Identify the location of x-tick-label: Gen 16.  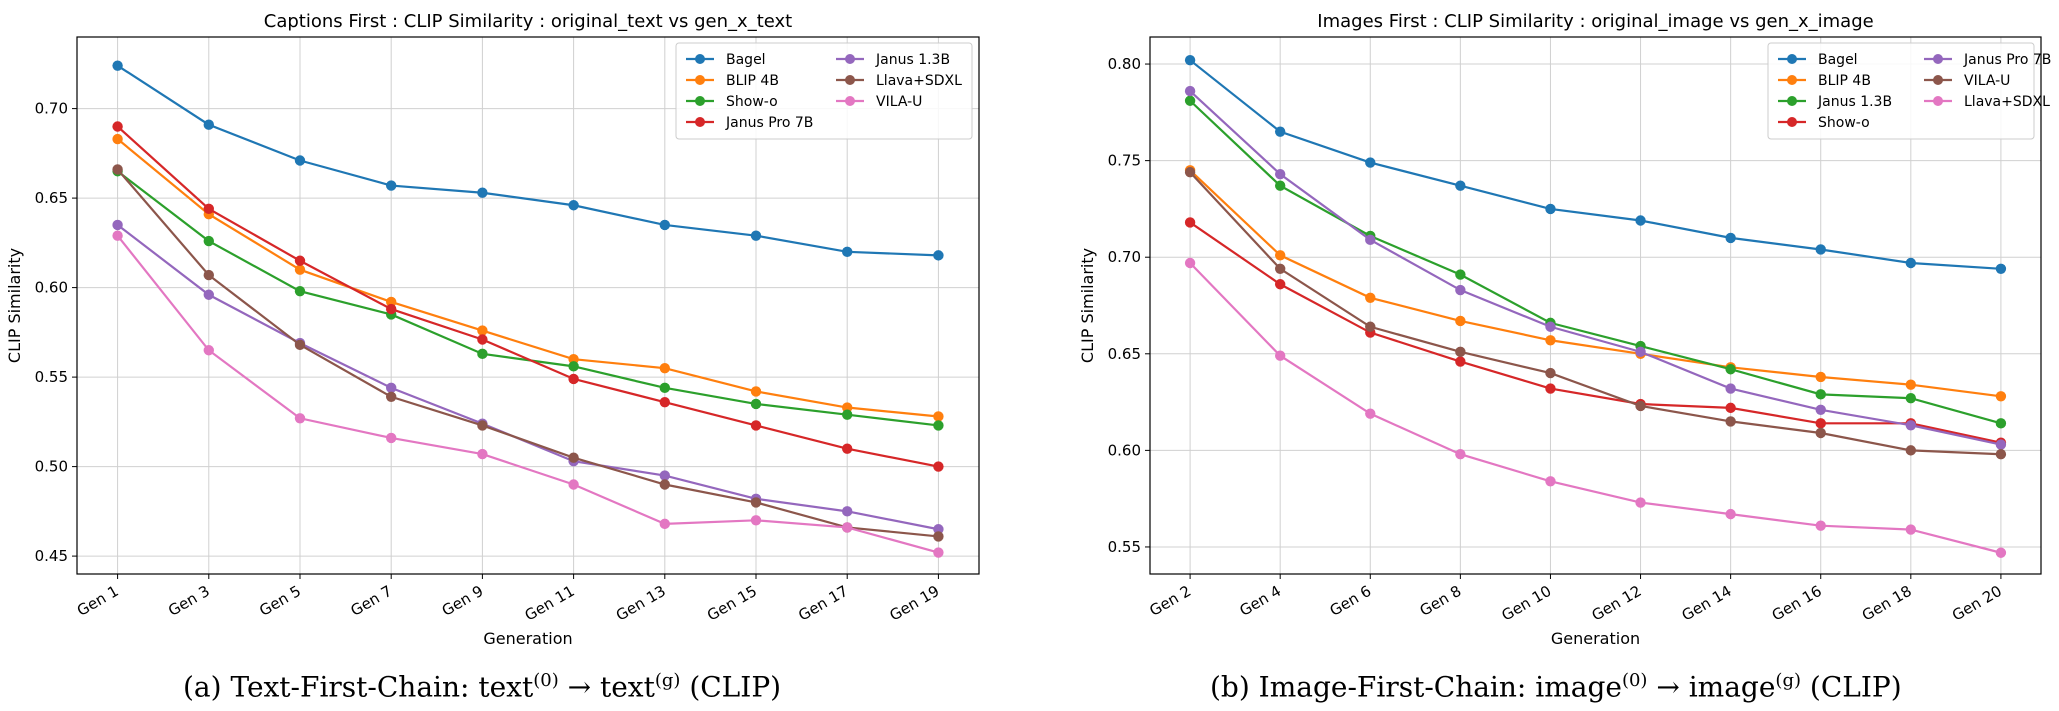
(1797, 603).